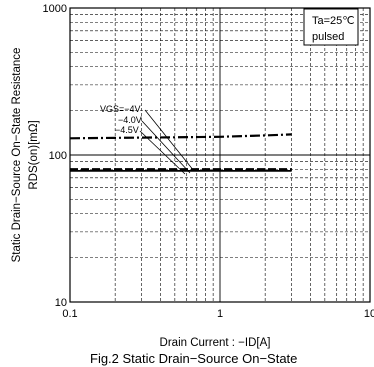 The image size is (374, 367). I want to click on condition-box: Ta=25℃ pulsed, so click(331, 27).